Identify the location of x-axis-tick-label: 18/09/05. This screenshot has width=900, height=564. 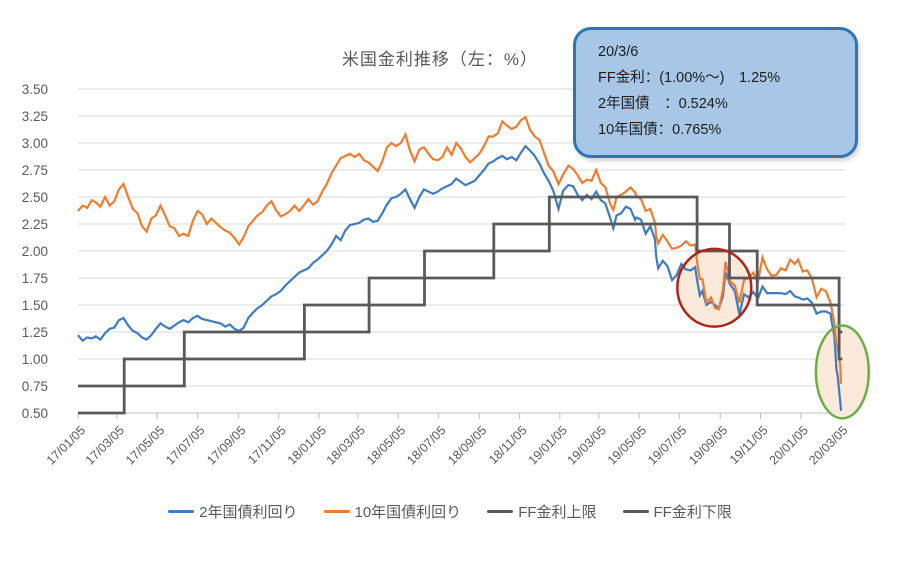
(467, 445).